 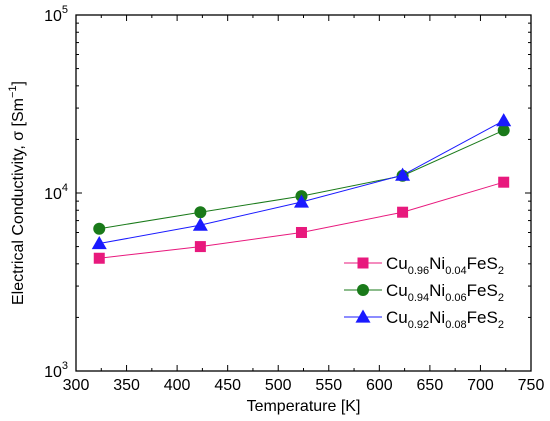 What do you see at coordinates (56, 14) in the screenshot?
I see `y-tick-label: 10⁵` at bounding box center [56, 14].